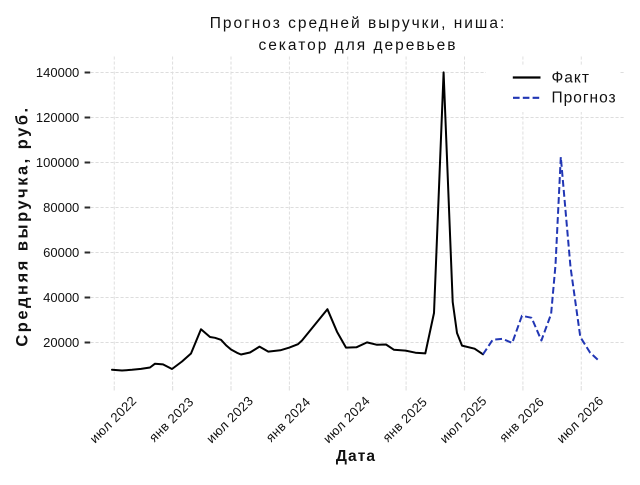 This screenshot has width=640, height=485. What do you see at coordinates (584, 98) in the screenshot?
I see `svg-text: Прогноз` at bounding box center [584, 98].